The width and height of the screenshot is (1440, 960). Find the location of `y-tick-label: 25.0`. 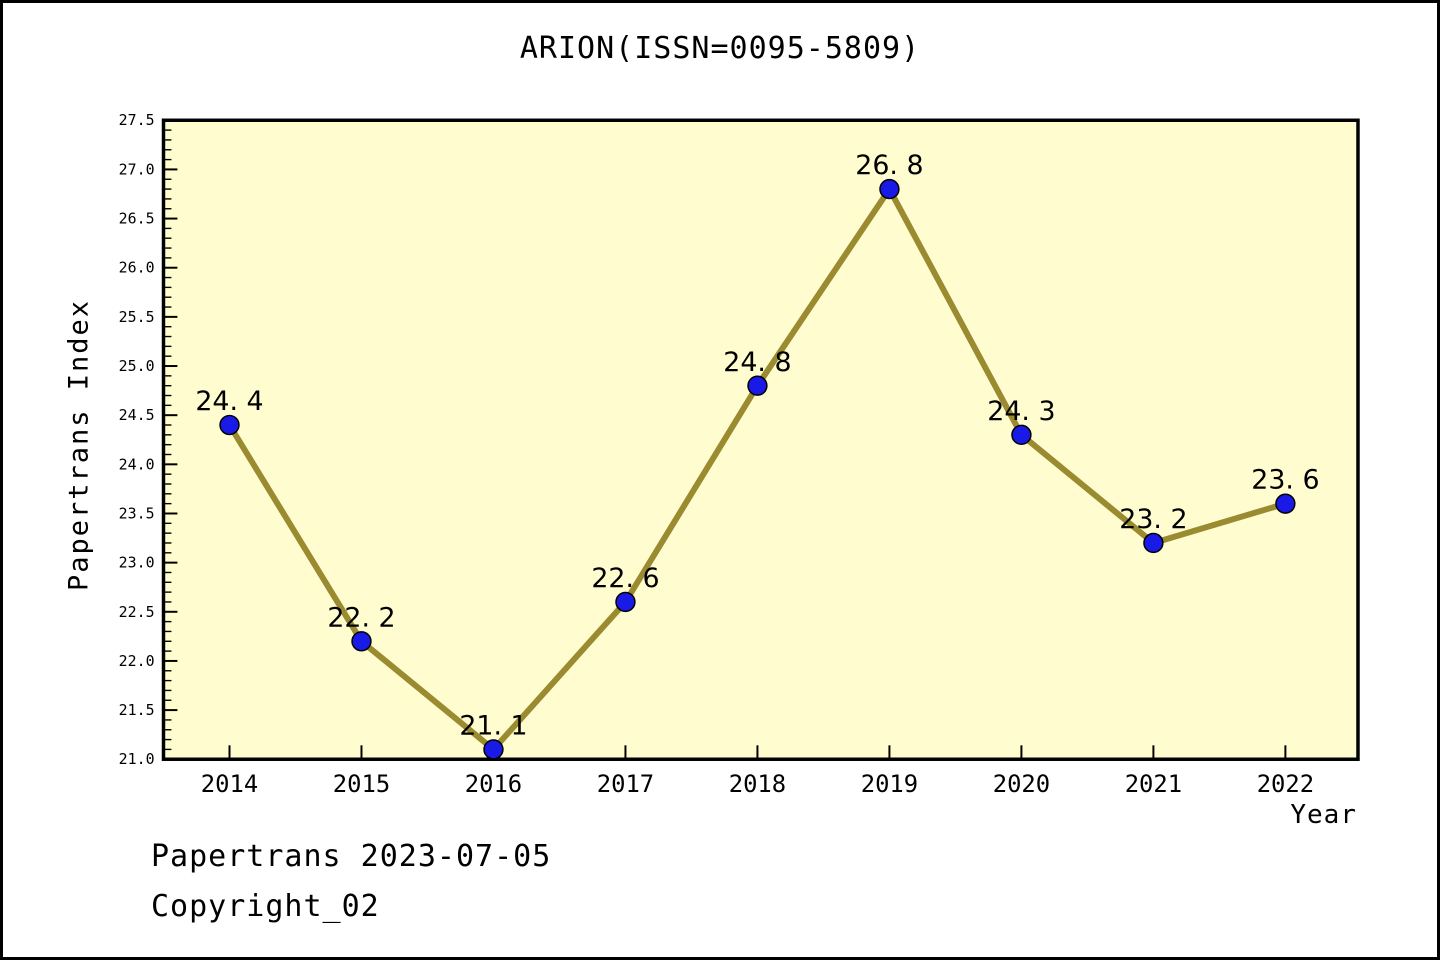

y-tick-label: 25.0 is located at coordinates (137, 366).